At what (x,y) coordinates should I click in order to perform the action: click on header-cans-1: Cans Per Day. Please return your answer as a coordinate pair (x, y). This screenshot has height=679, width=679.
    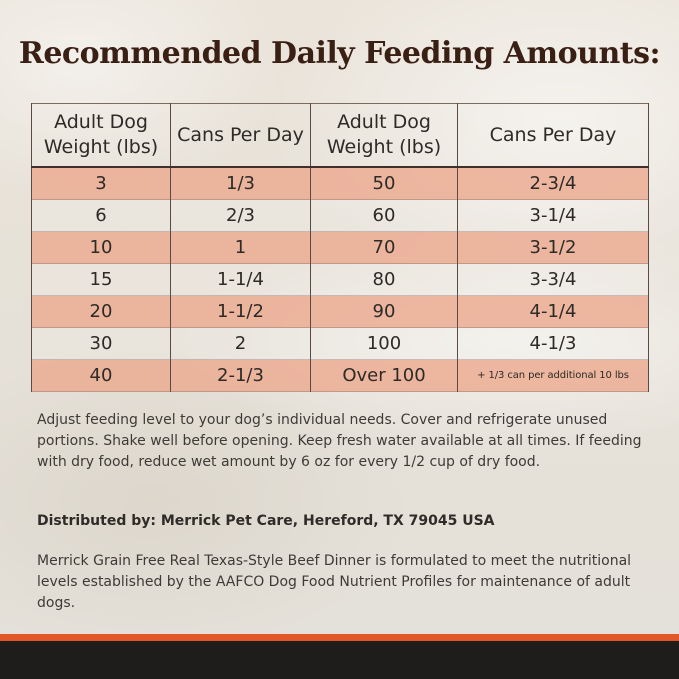
    Looking at the image, I should click on (240, 135).